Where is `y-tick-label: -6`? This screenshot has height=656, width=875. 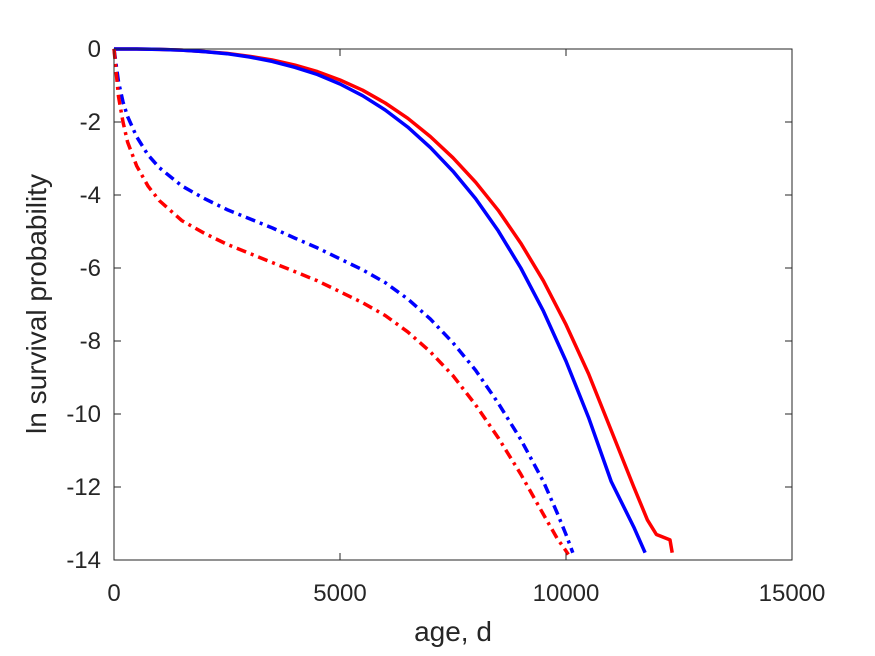 y-tick-label: -6 is located at coordinates (90, 268).